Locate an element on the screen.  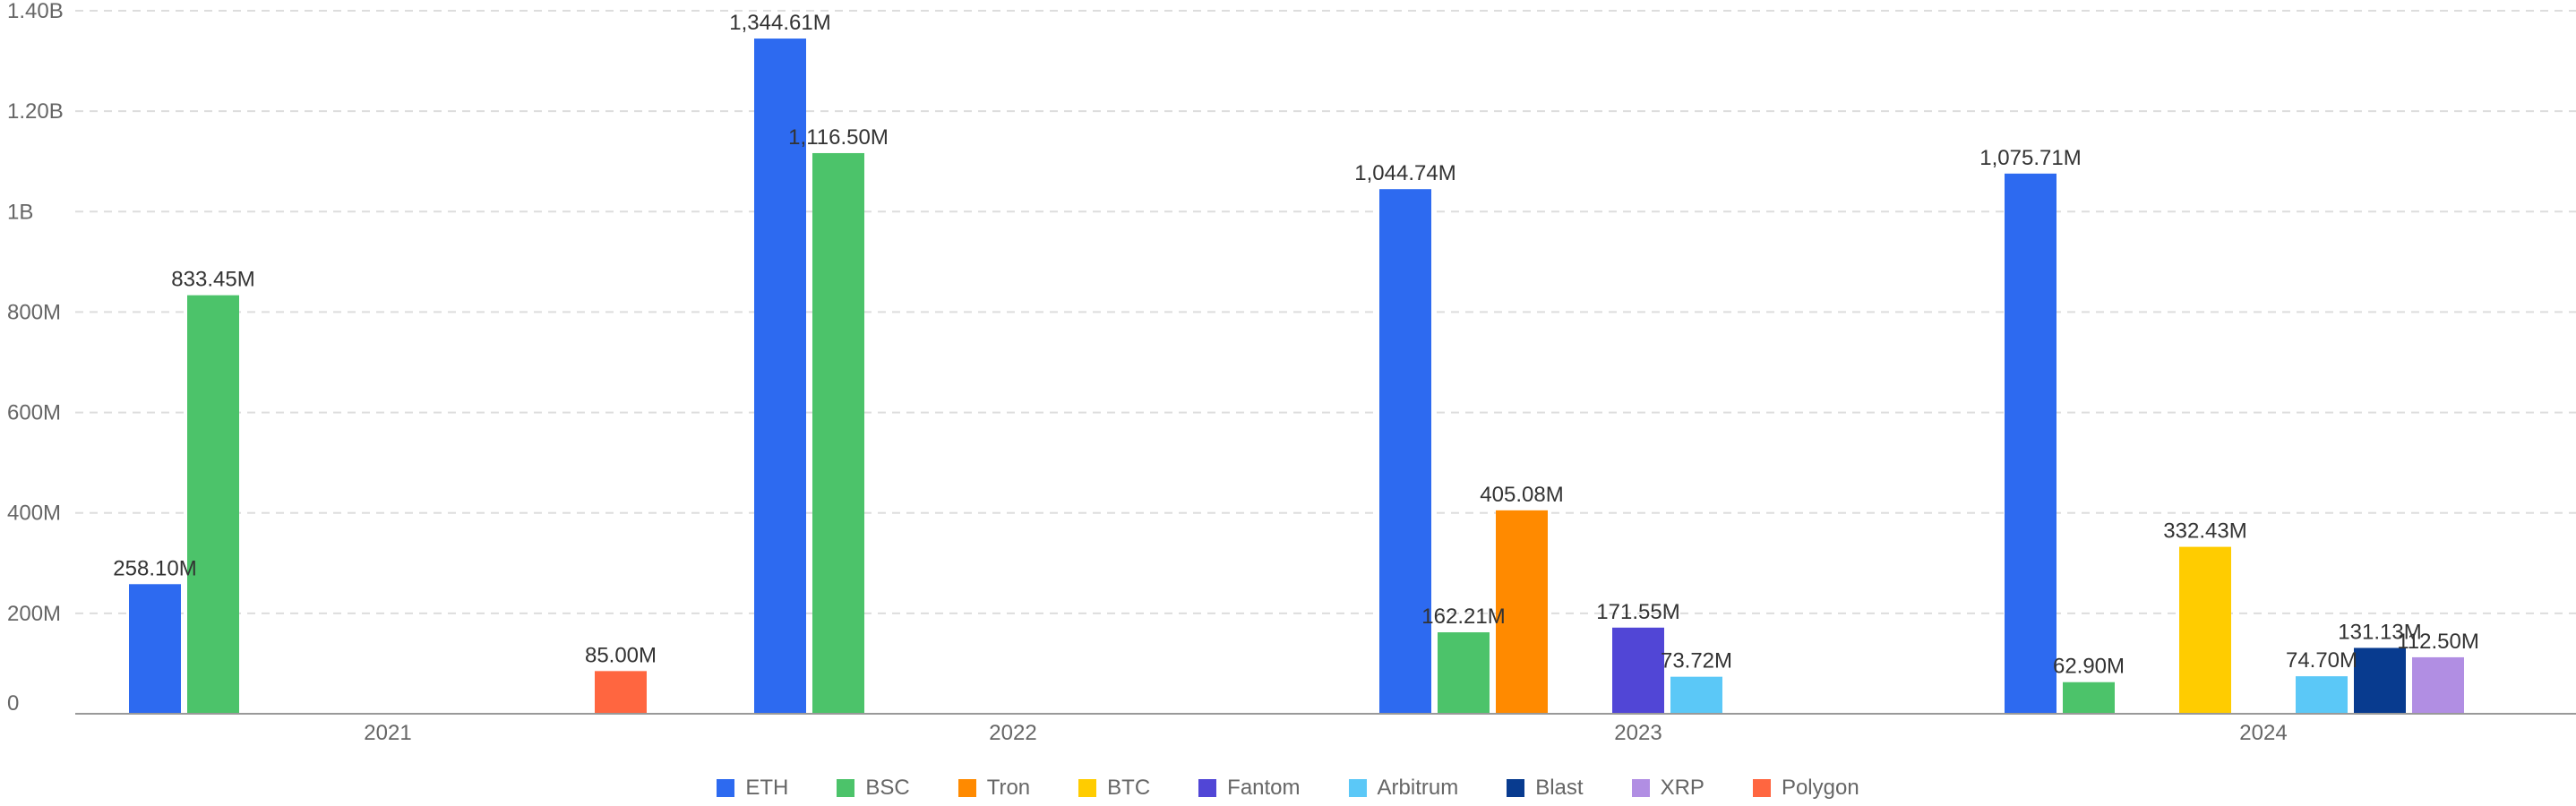
legend-item-blast: Blast is located at coordinates (1545, 789).